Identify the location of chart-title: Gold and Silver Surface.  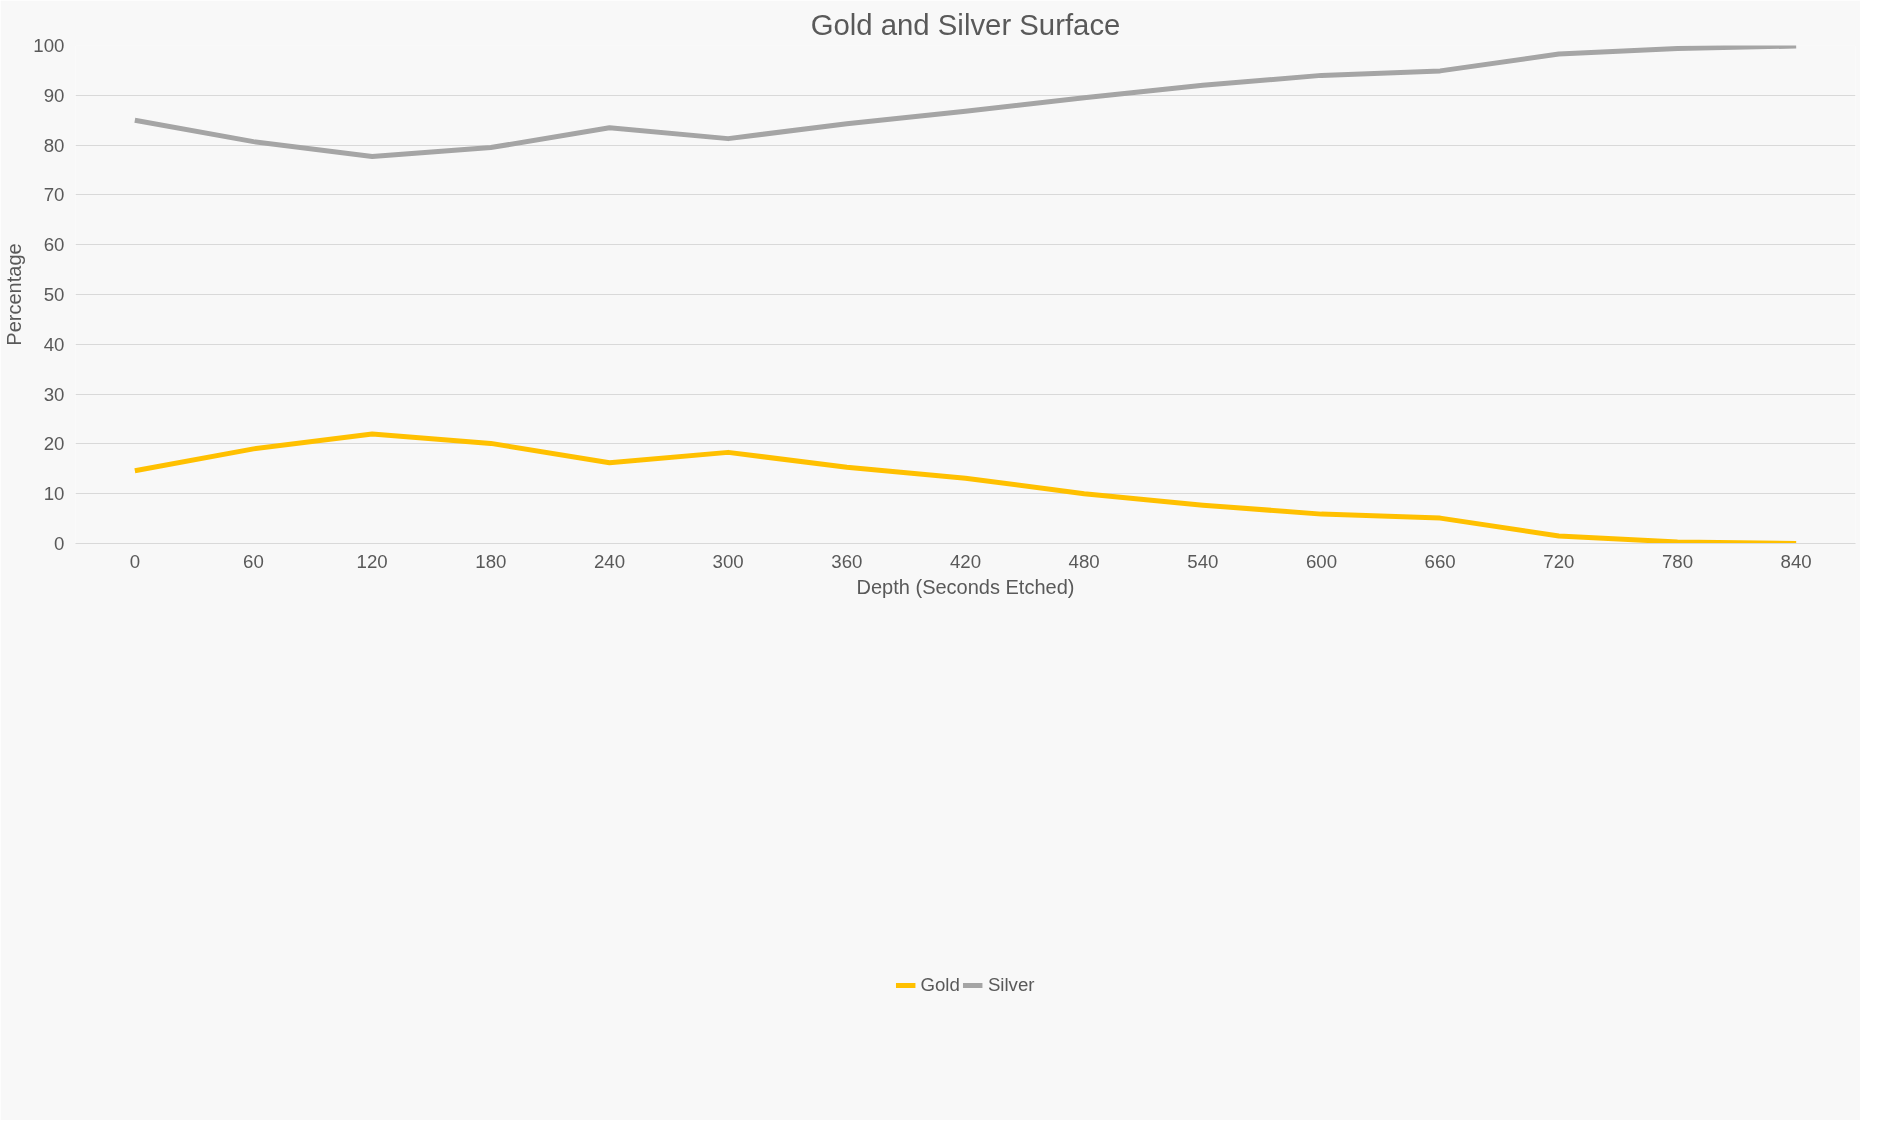
(965, 24).